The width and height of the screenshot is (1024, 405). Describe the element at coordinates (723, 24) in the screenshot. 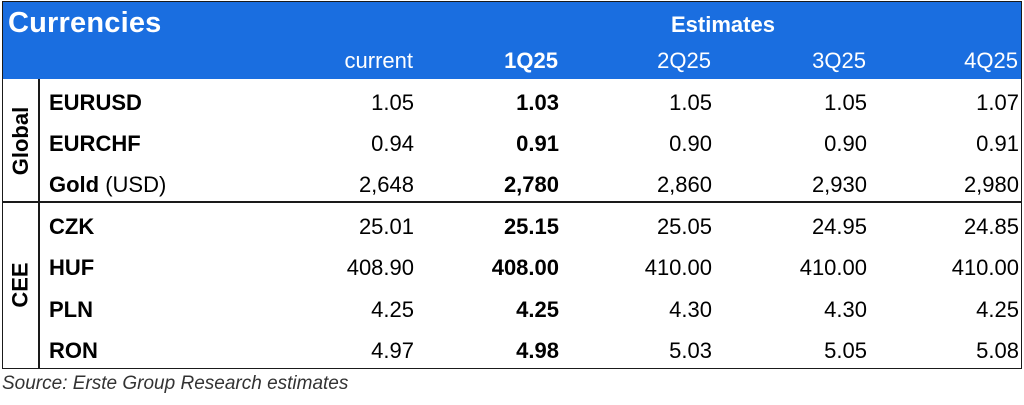

I see `estimates-label: Estimates` at that location.